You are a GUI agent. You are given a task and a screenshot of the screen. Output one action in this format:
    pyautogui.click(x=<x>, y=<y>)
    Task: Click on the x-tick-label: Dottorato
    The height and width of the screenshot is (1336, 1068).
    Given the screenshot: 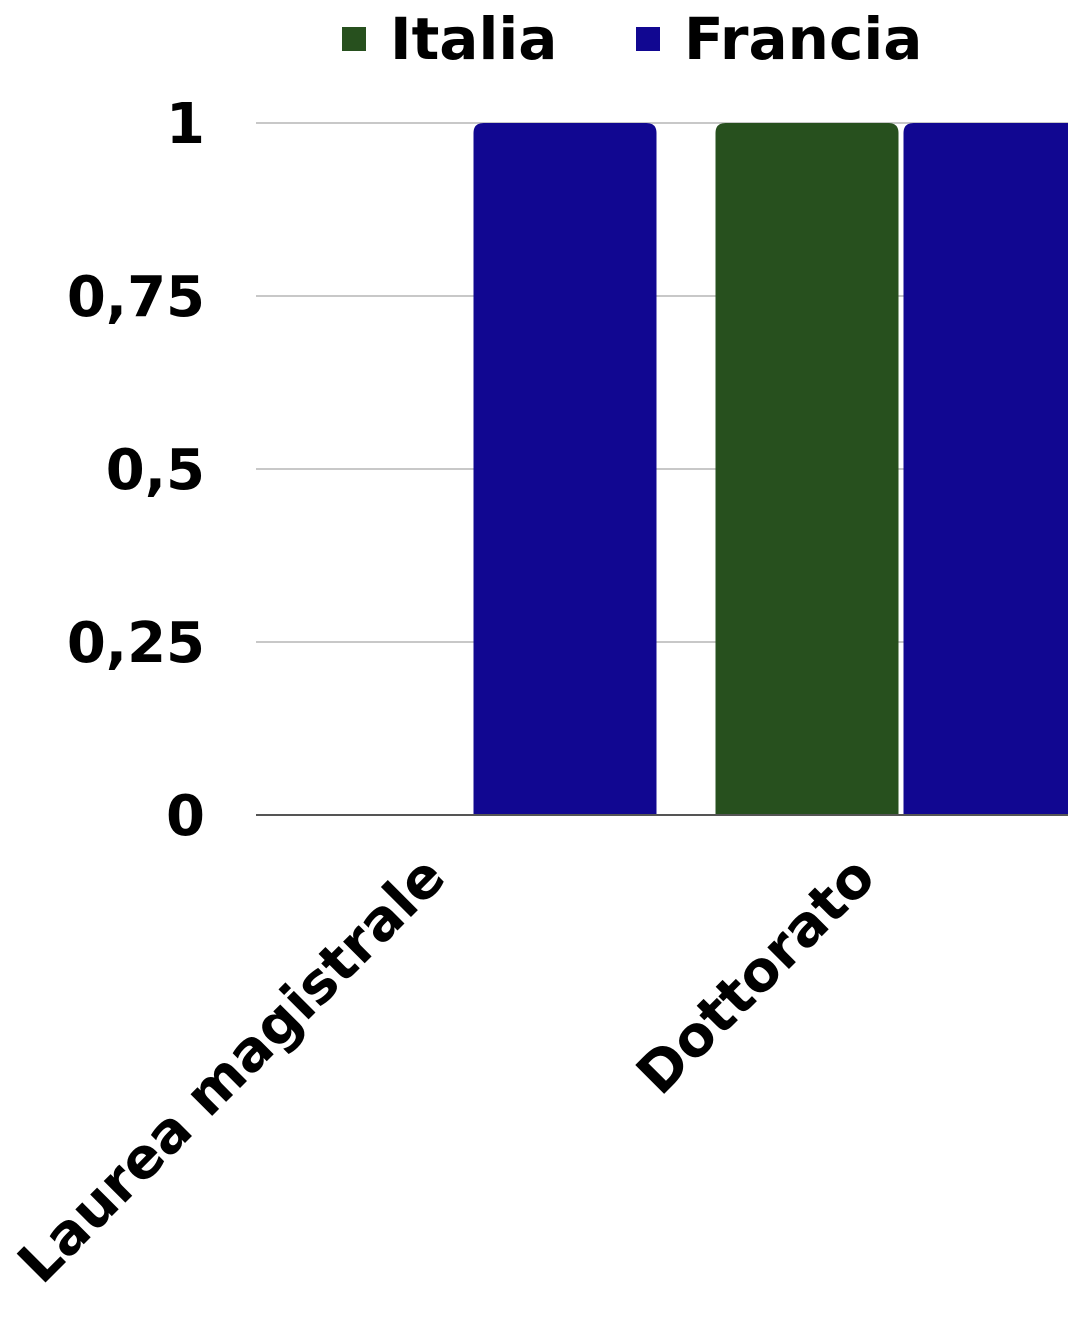 What is the action you would take?
    pyautogui.click(x=755, y=975)
    